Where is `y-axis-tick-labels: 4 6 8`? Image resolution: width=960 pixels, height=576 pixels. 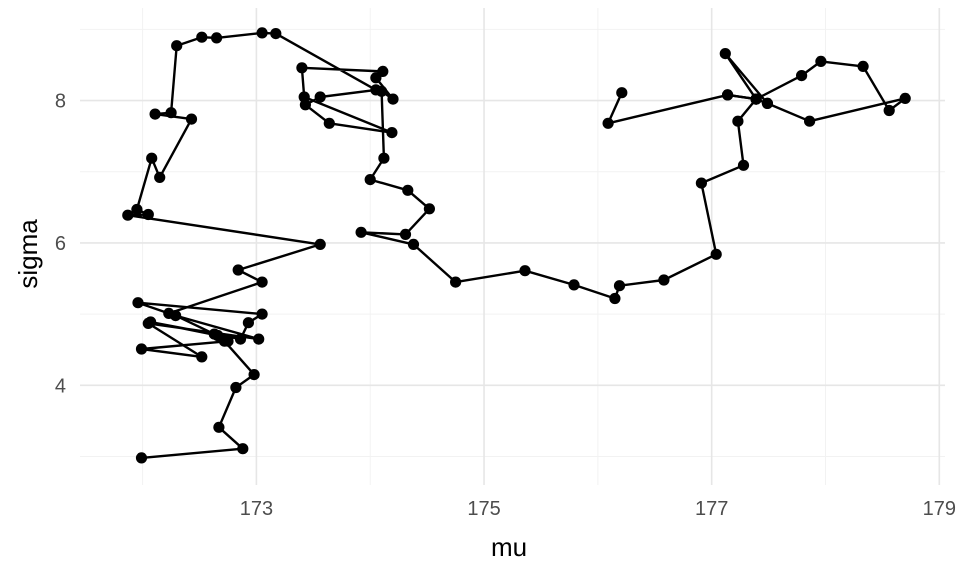
y-axis-tick-labels: 4 6 8 is located at coordinates (60, 244).